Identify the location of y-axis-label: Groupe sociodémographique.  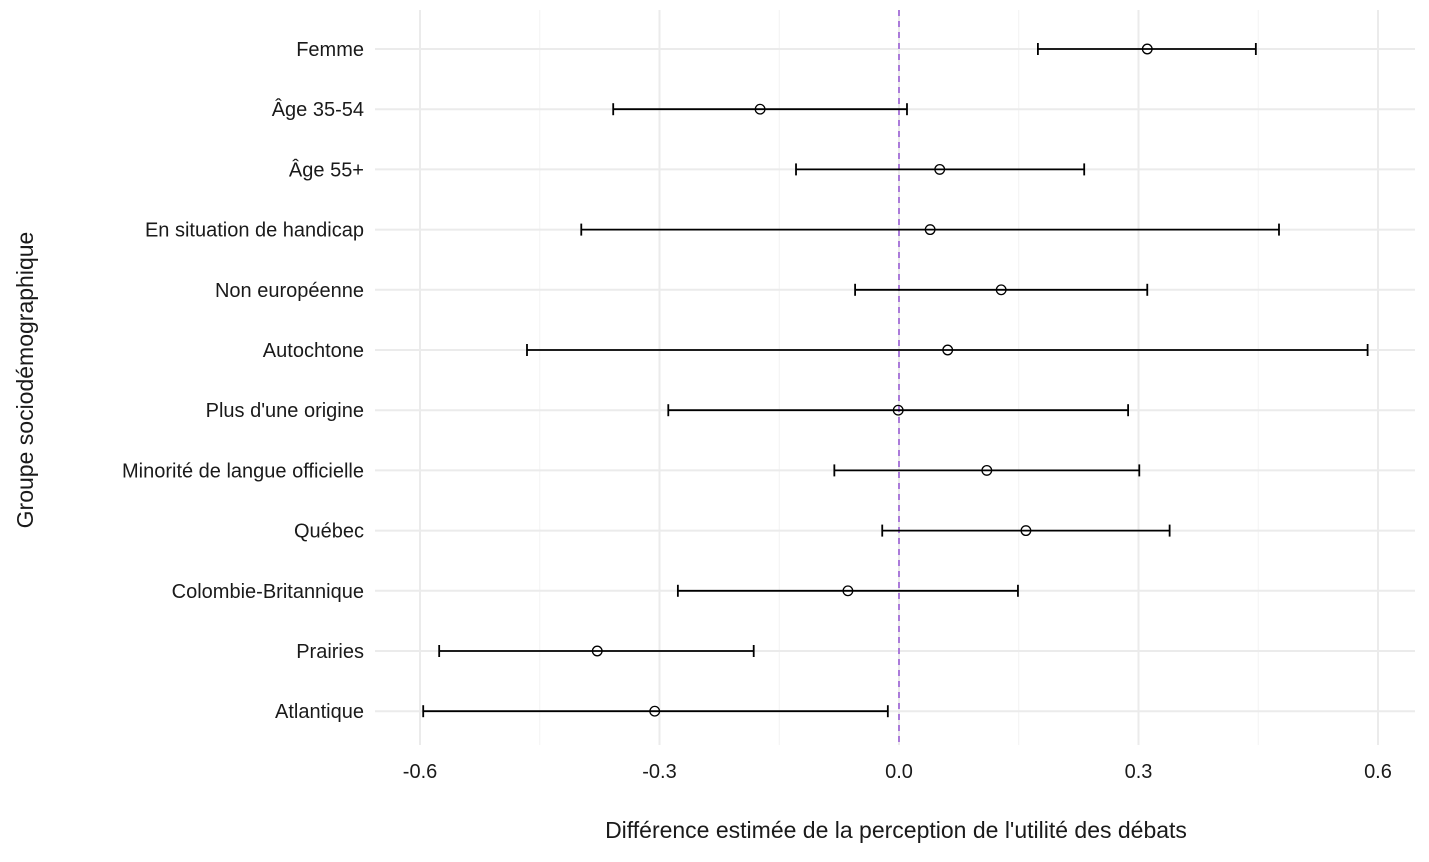
(25, 380).